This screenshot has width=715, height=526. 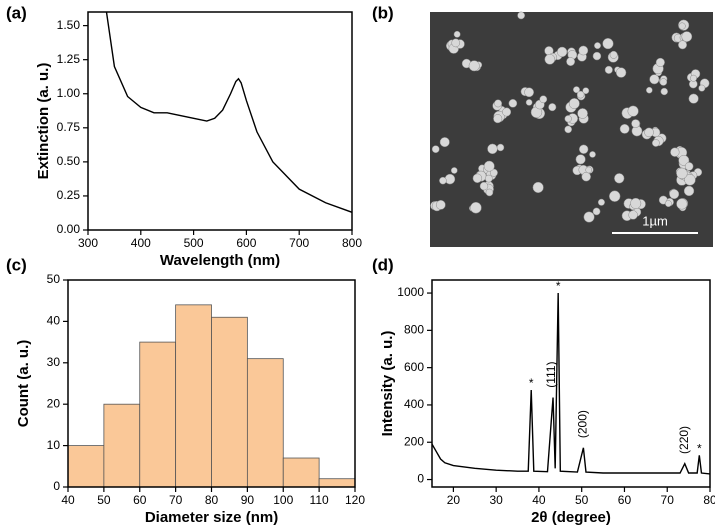 What do you see at coordinates (54, 445) in the screenshot?
I see `y-tick-label: 10` at bounding box center [54, 445].